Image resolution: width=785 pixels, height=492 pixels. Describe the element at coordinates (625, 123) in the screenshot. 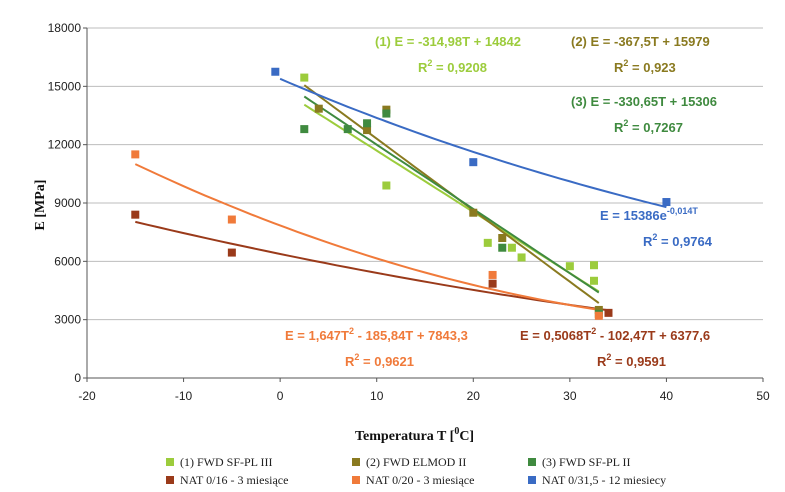

I see `equation-3-r2-superscript: 2` at that location.